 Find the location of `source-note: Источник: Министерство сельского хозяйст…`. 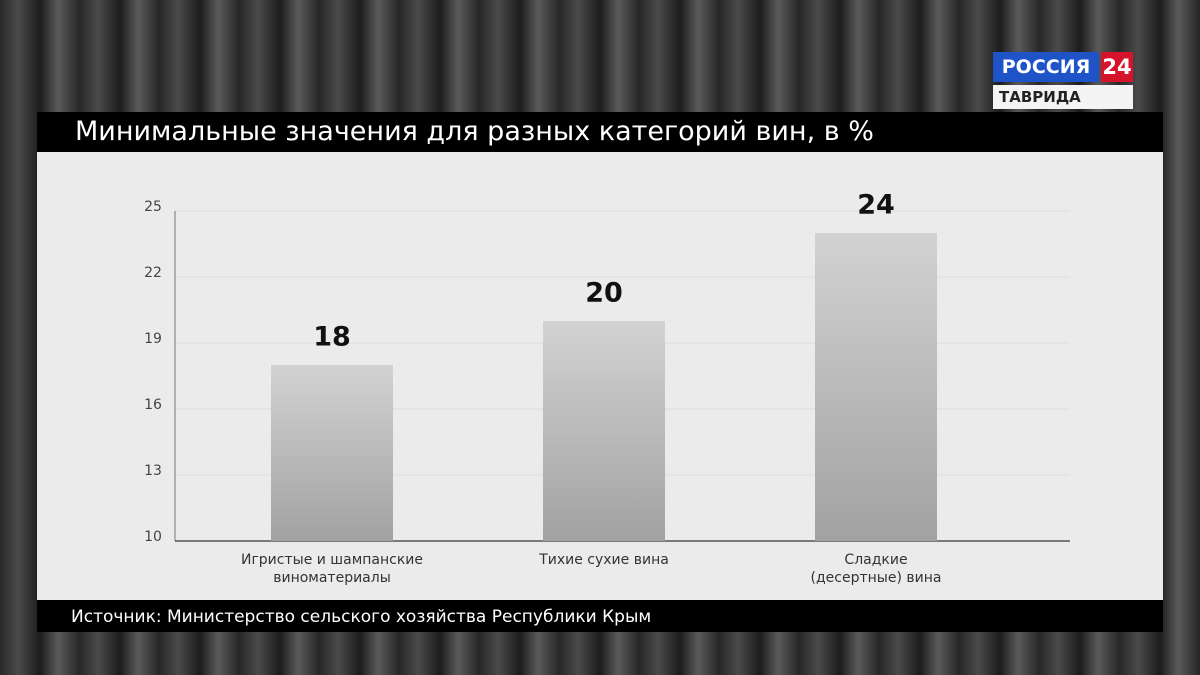

source-note: Источник: Министерство сельского хозяйст… is located at coordinates (600, 616).